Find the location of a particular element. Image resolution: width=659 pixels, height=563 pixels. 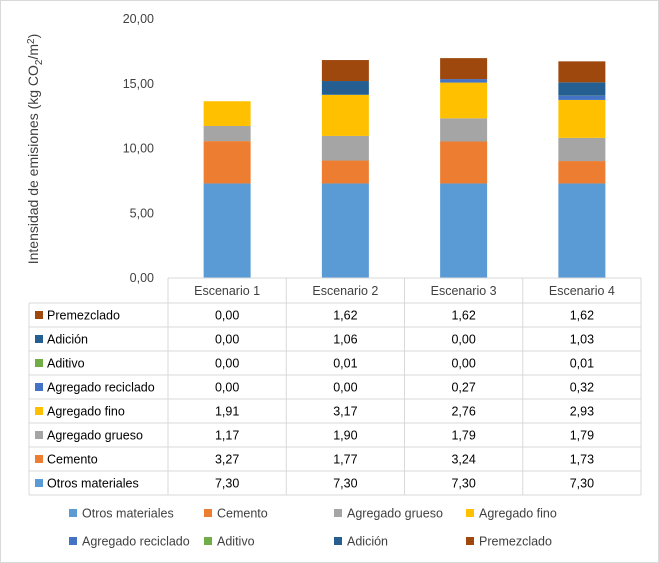

legend-label: Otros materiales is located at coordinates (128, 514).